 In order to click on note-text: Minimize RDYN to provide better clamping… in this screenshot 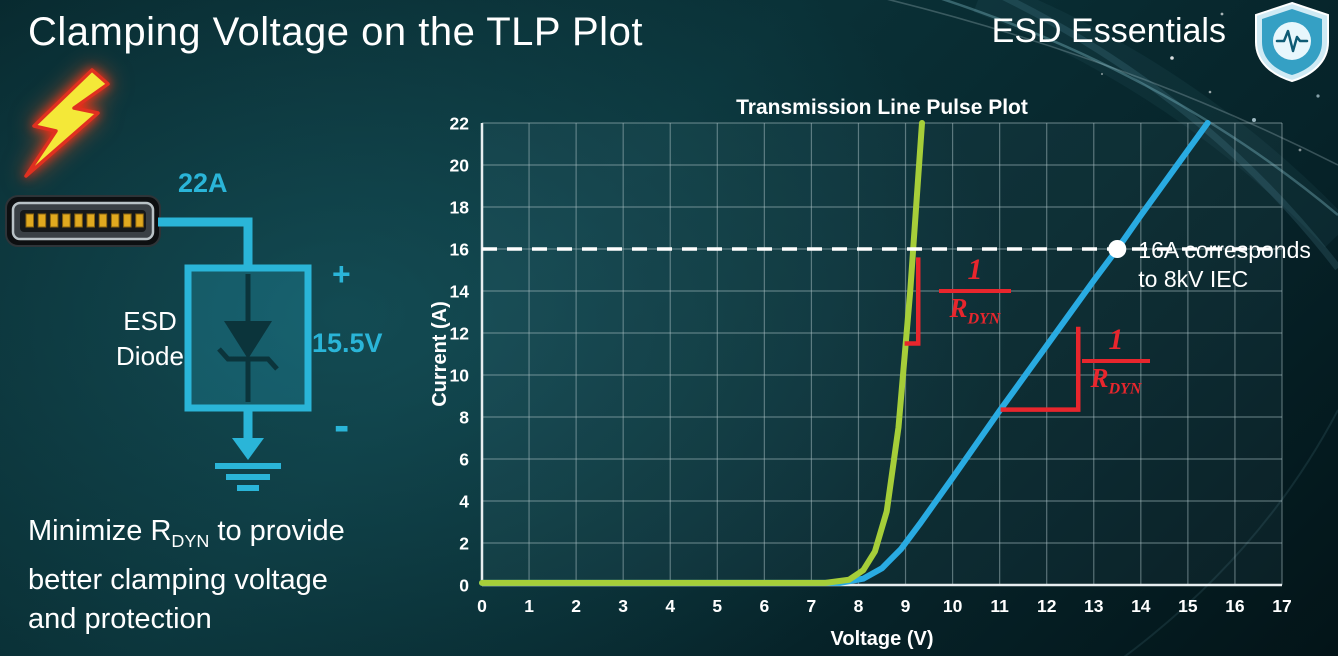, I will do `click(186, 575)`.